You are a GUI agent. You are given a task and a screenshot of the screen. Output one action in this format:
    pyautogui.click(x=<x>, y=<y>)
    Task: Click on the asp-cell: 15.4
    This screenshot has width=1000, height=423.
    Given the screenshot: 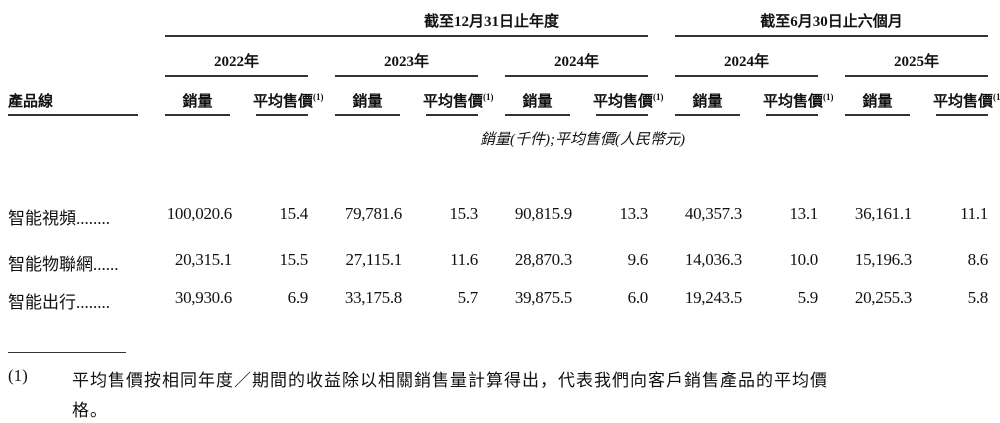 What is the action you would take?
    pyautogui.click(x=293, y=213)
    